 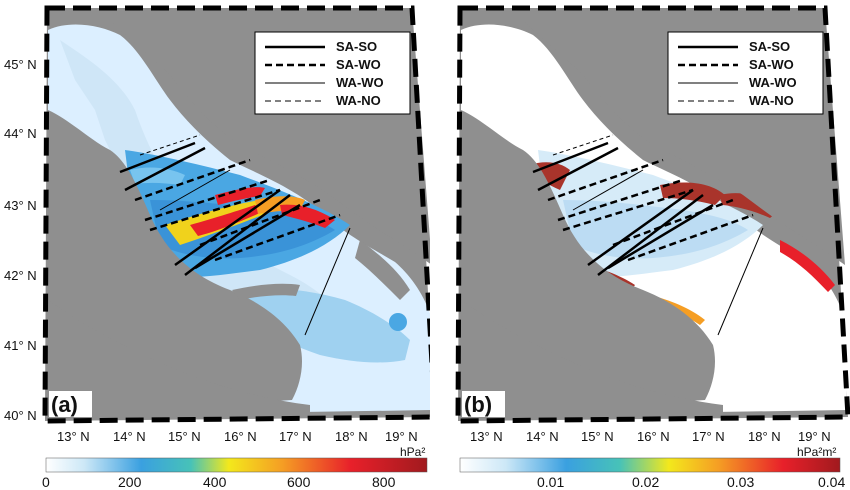 What do you see at coordinates (645, 482) in the screenshot?
I see `colorbar-tick-b-2: 0.02` at bounding box center [645, 482].